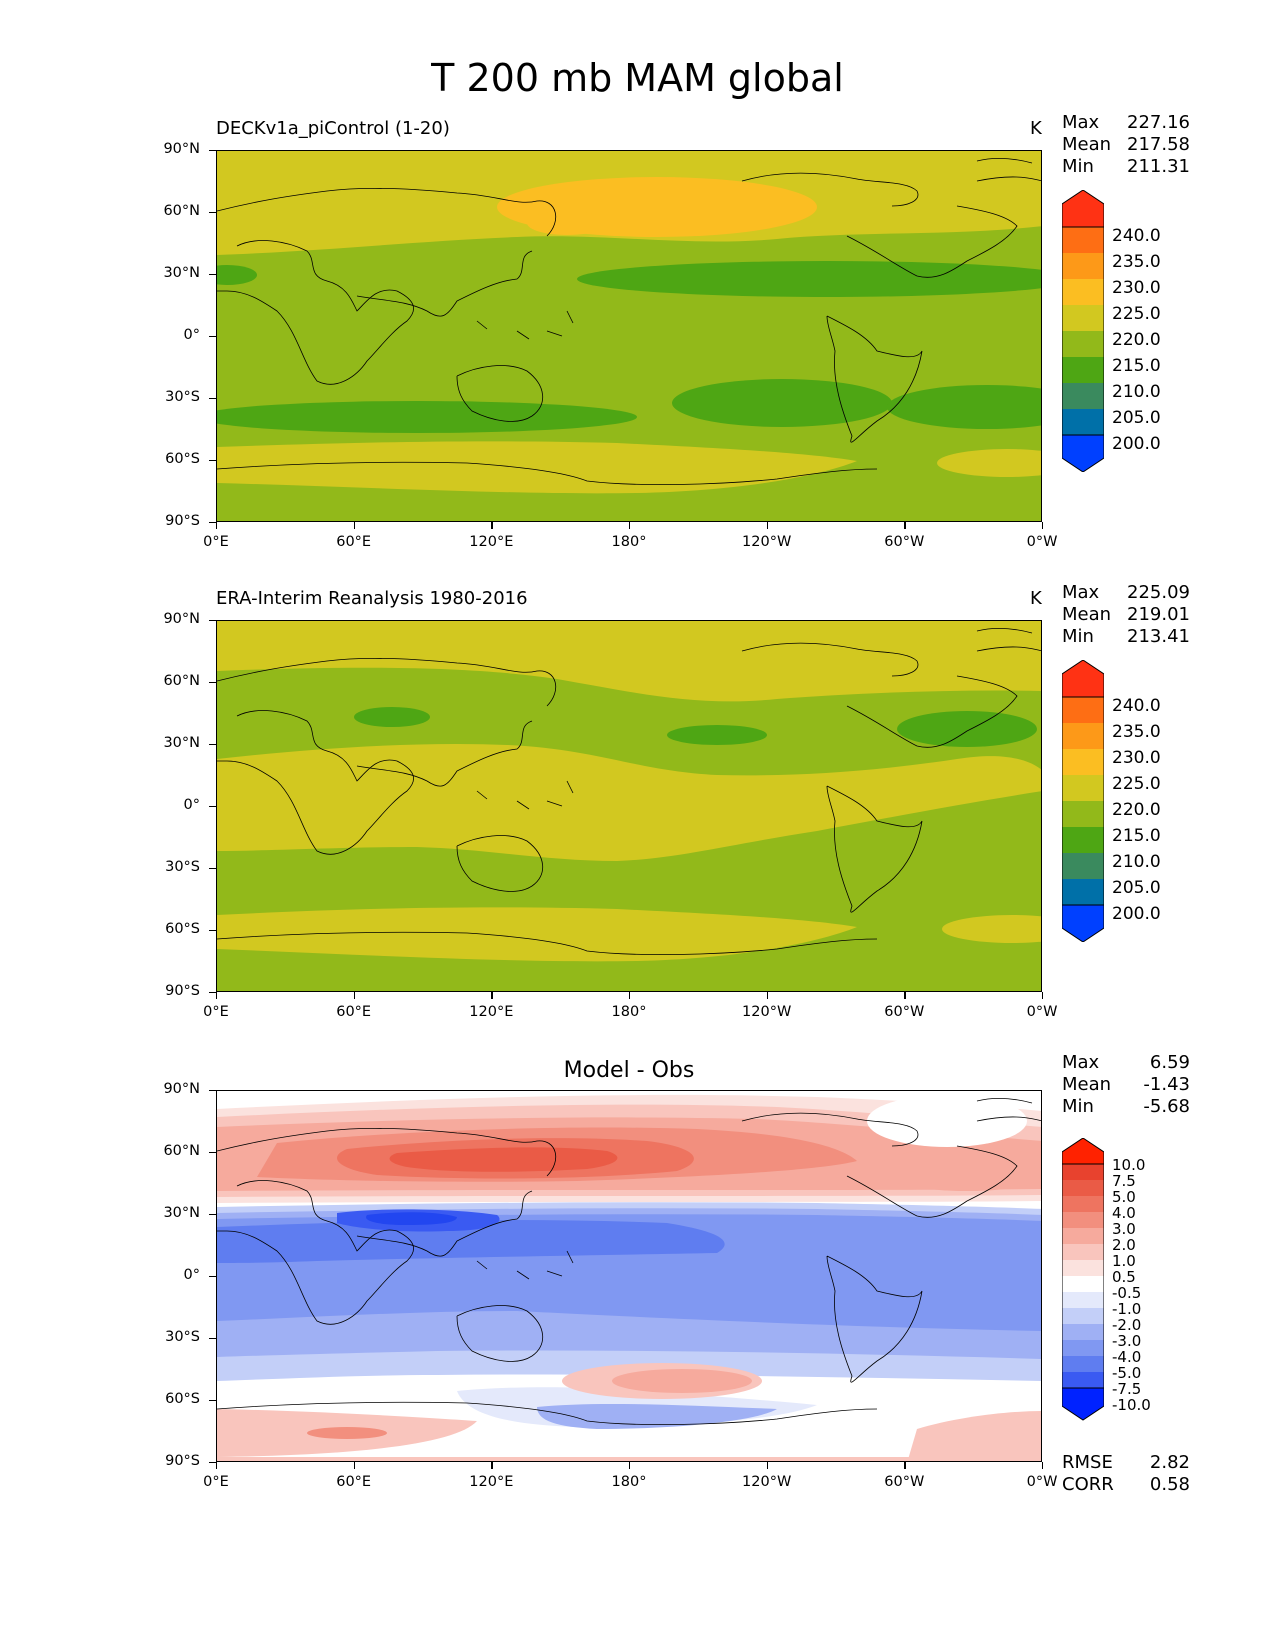 The image size is (1275, 1650). What do you see at coordinates (182, 929) in the screenshot?
I see `y-tick-label: 60°S` at bounding box center [182, 929].